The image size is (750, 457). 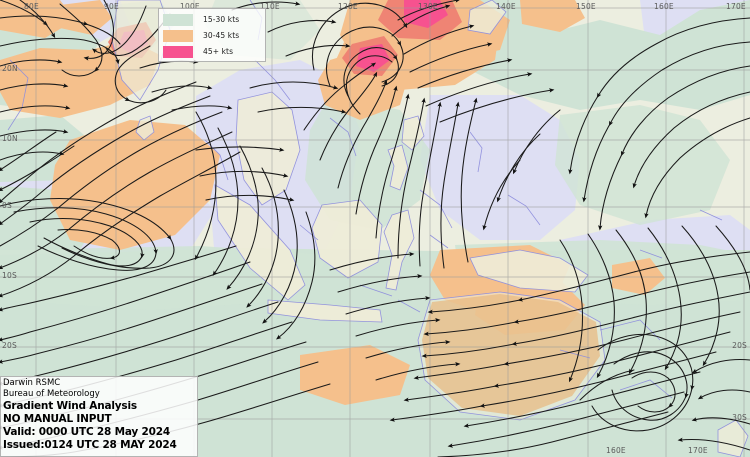 What do you see at coordinates (218, 51) in the screenshot?
I see `legend-label-45-plus: 45+ kts` at bounding box center [218, 51].